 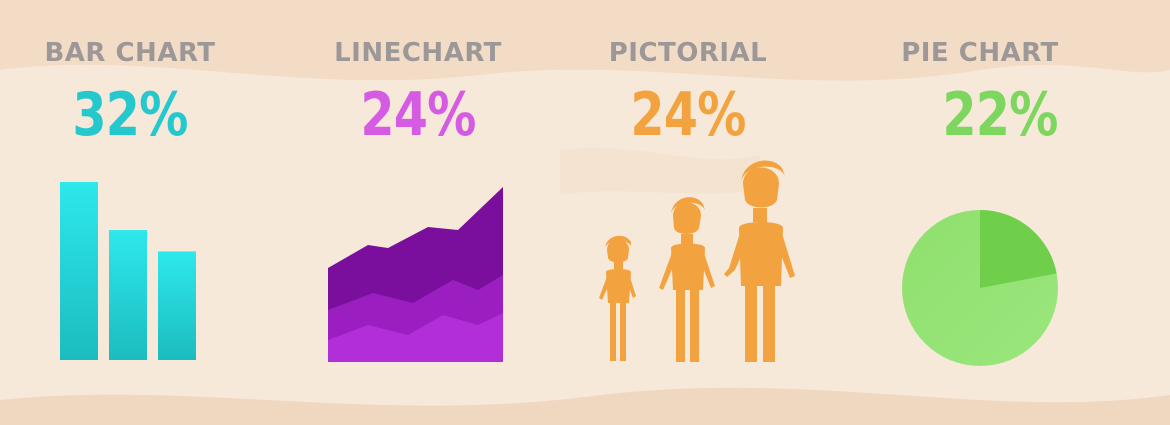 What do you see at coordinates (1000, 115) in the screenshot?
I see `panel-percent: 22%` at bounding box center [1000, 115].